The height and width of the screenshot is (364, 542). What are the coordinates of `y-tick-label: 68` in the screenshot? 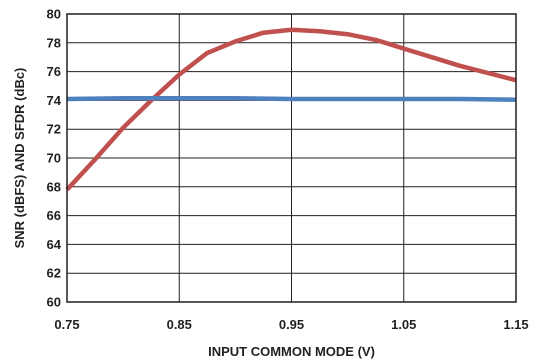 It's located at (54, 186).